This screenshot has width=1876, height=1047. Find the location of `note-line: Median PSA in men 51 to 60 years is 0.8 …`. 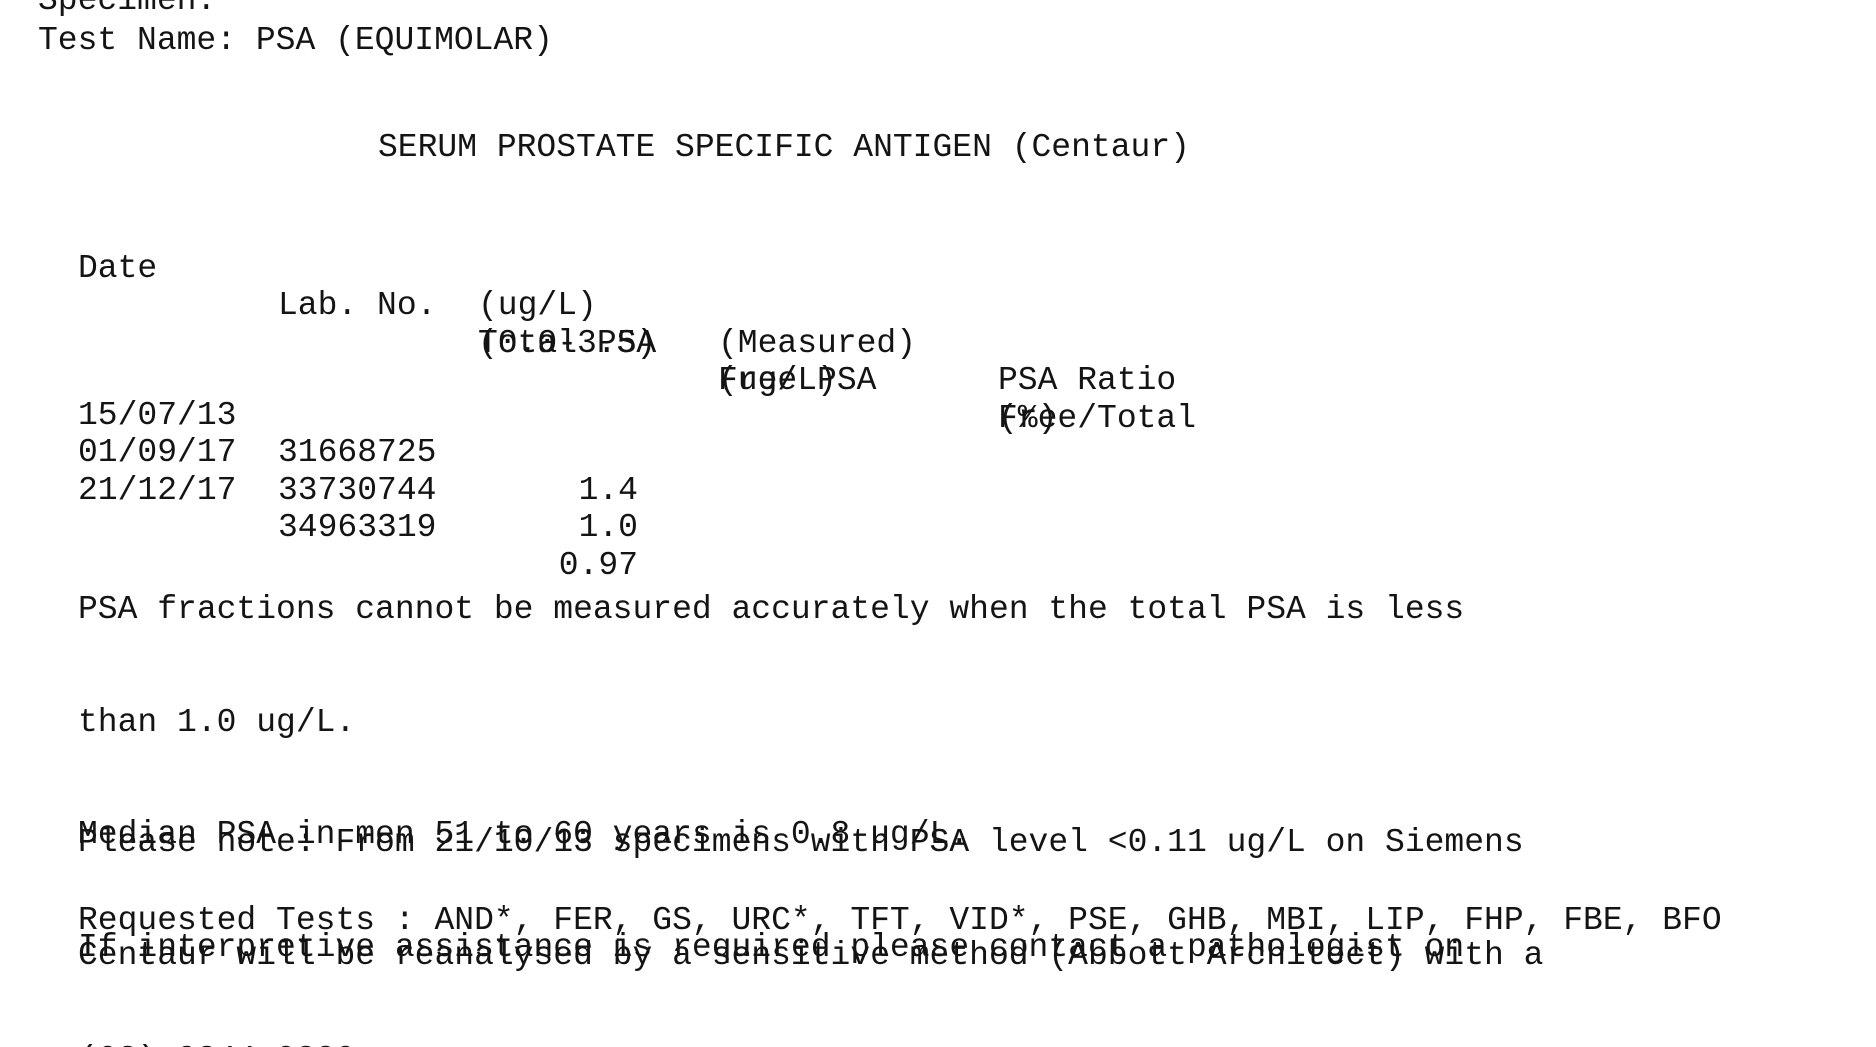

note-line: Median PSA in men 51 to 60 years is 0.8 … is located at coordinates (524, 834).